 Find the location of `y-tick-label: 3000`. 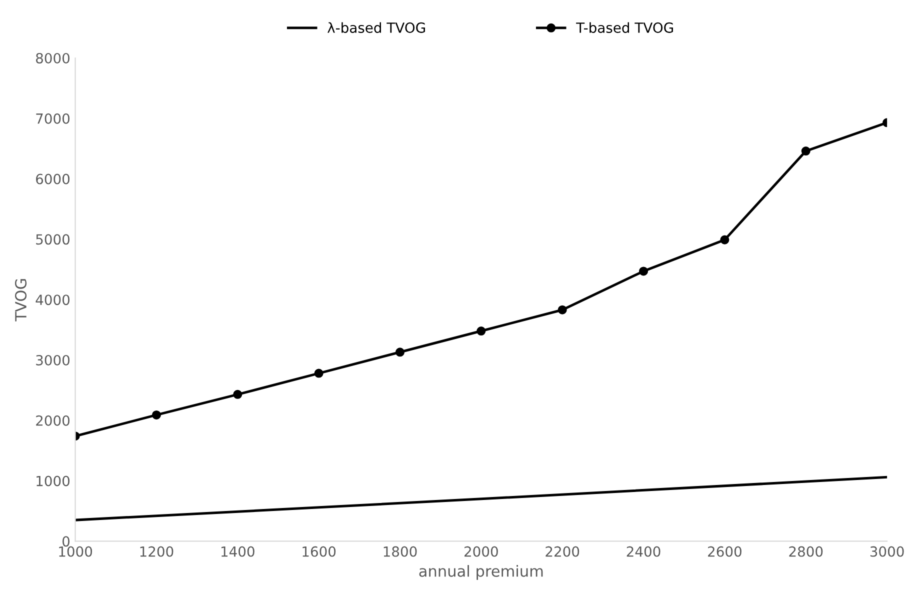

y-tick-label: 3000 is located at coordinates (53, 360).